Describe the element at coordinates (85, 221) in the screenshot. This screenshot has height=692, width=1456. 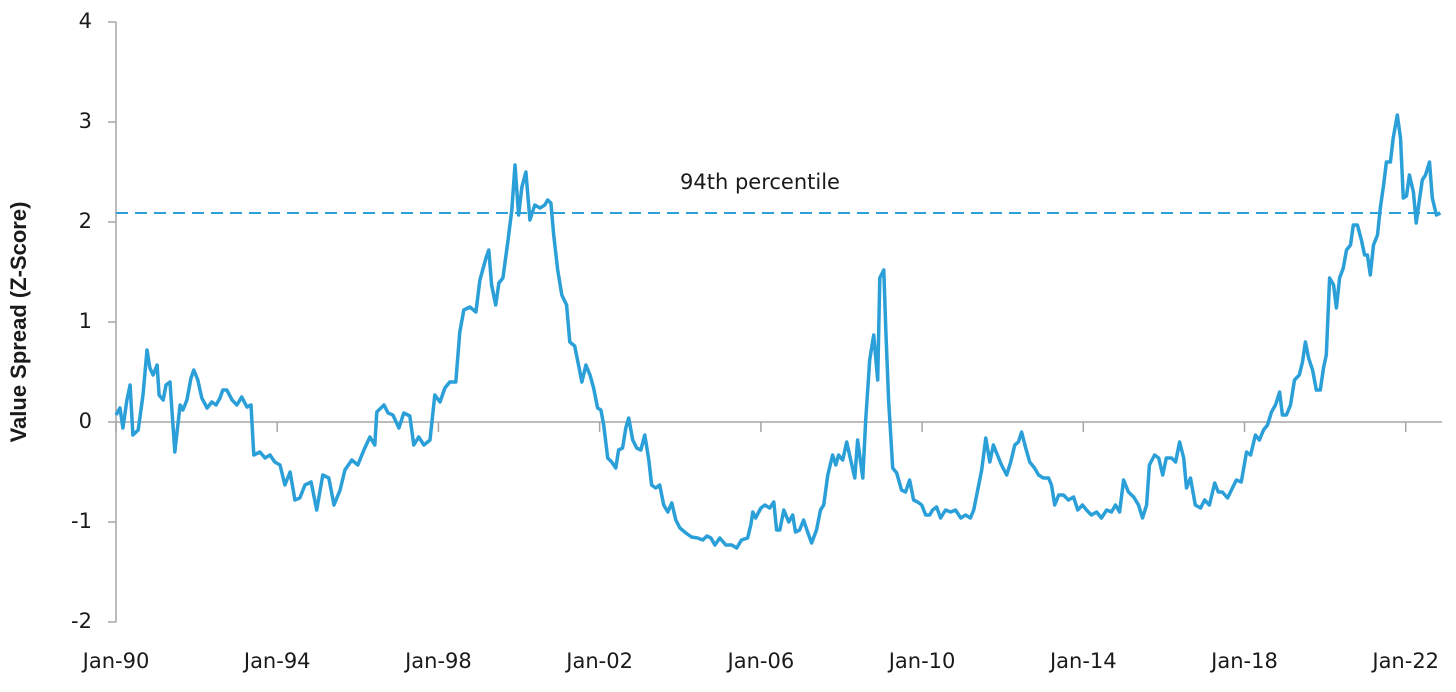
I see `y-tick-label: 2` at that location.